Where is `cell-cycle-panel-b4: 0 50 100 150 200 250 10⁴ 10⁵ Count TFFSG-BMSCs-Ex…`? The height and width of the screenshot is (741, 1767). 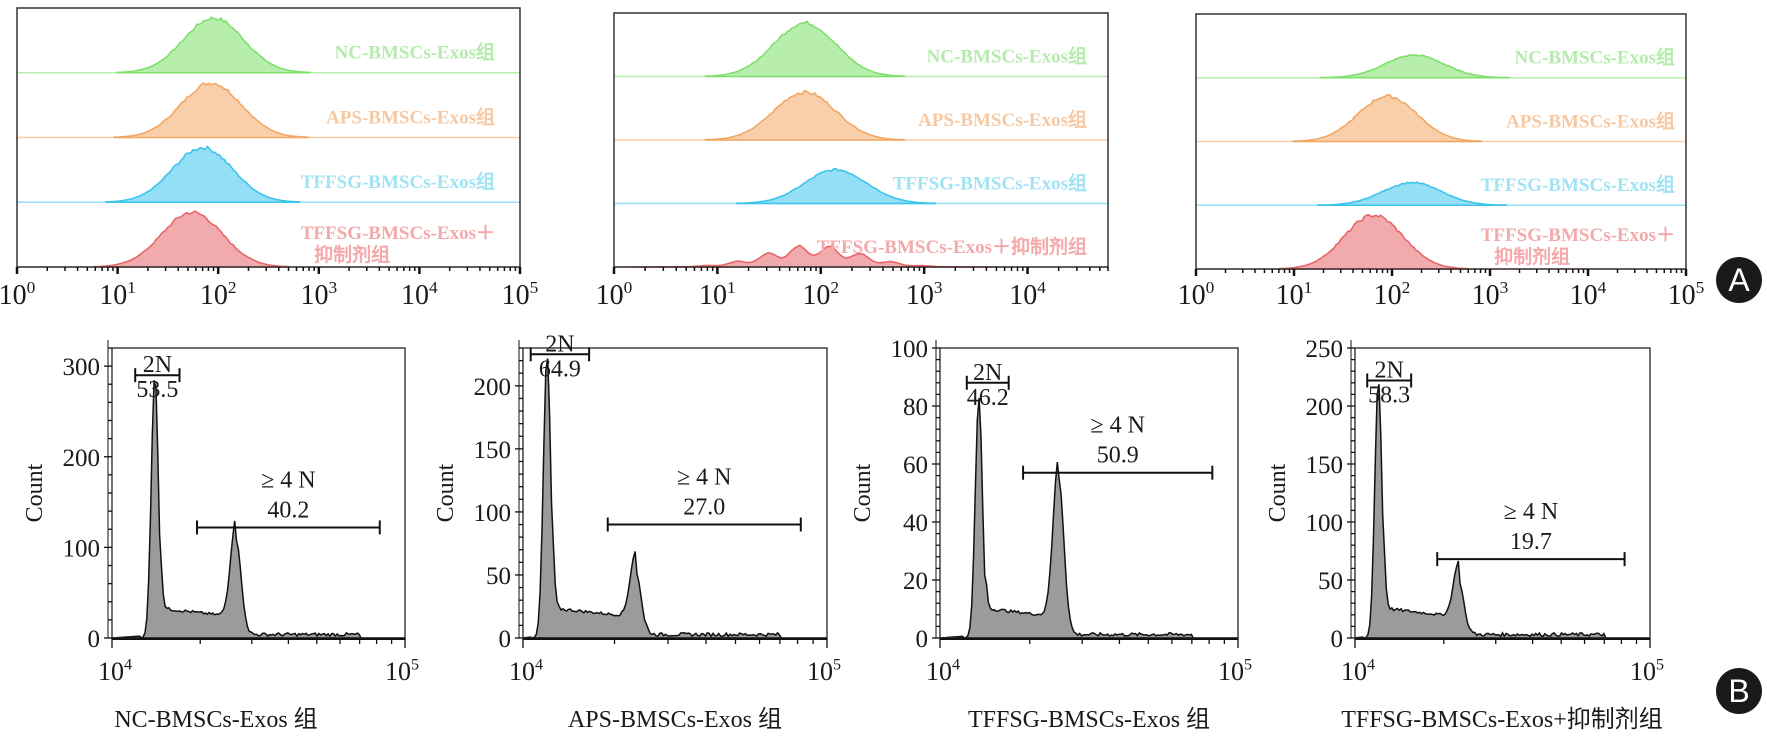
cell-cycle-panel-b4: 0 50 100 150 200 250 10⁴ 10⁵ Count TFFSG-BMSCs-Ex… is located at coordinates (1464, 534).